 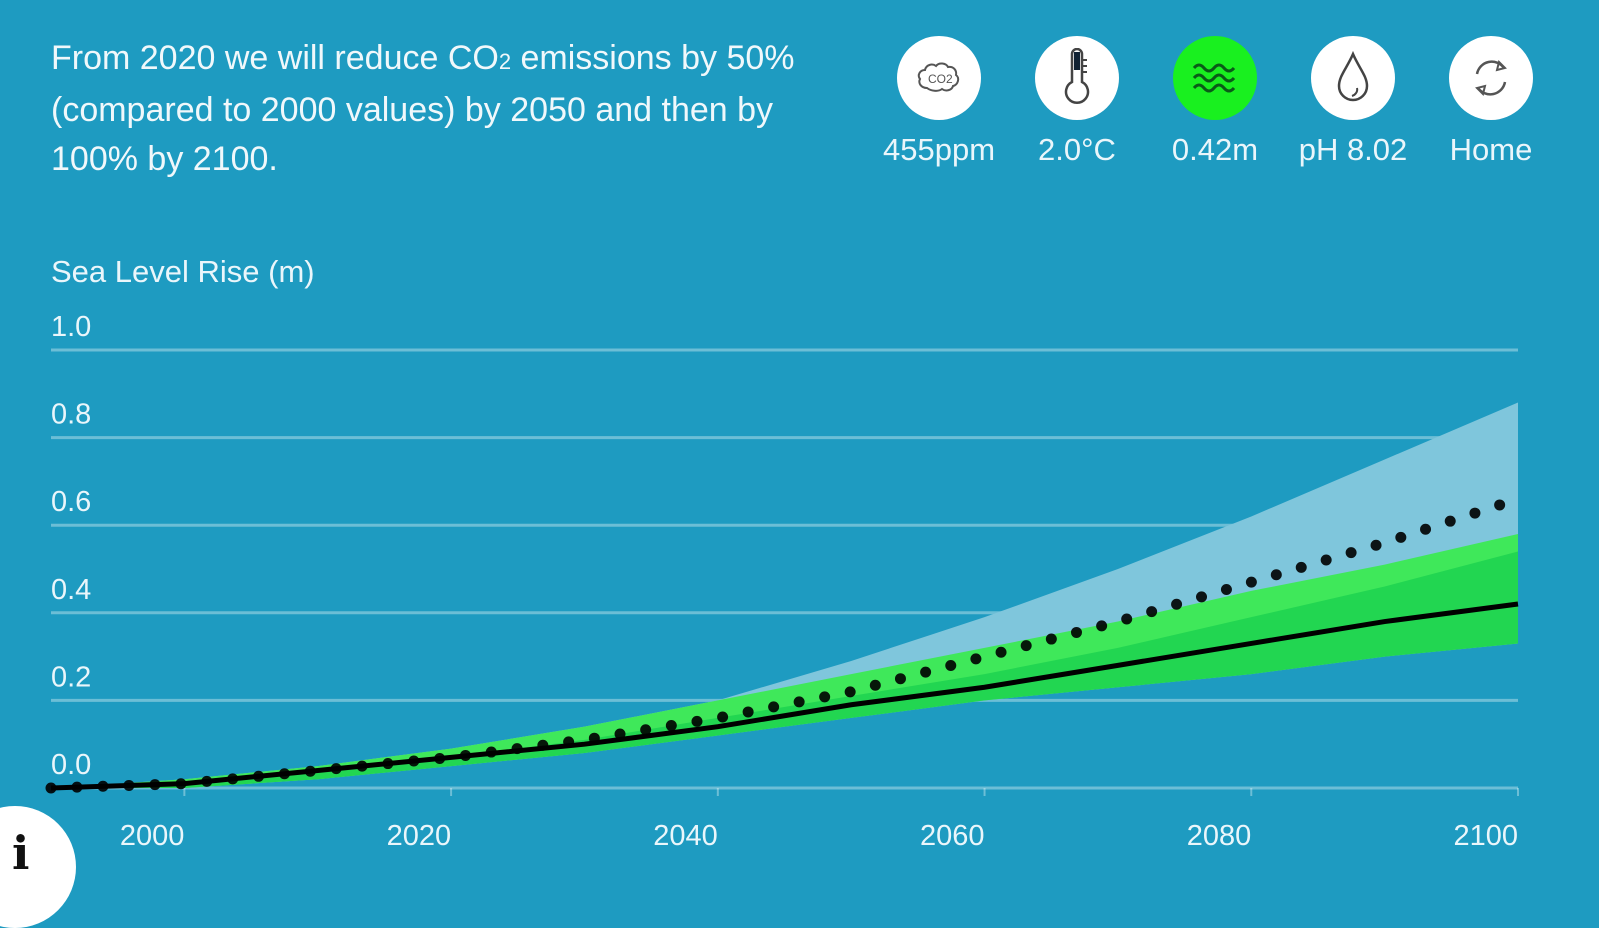 I want to click on info-icon: i, so click(x=21, y=853).